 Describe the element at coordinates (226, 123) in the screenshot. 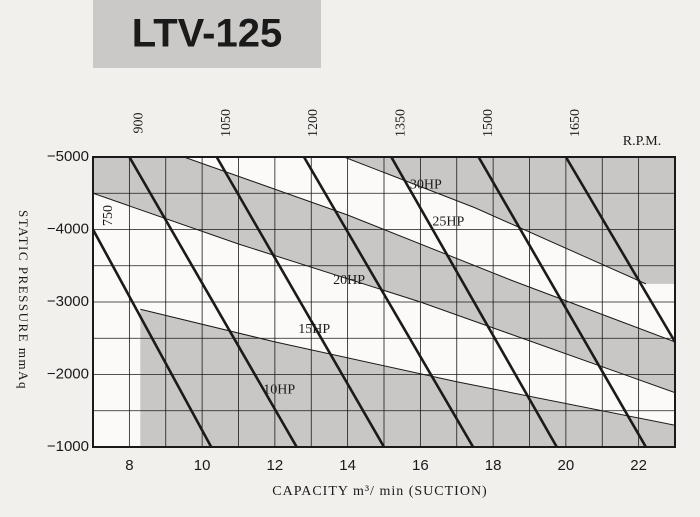

I see `rpm-value-label: 1050` at that location.